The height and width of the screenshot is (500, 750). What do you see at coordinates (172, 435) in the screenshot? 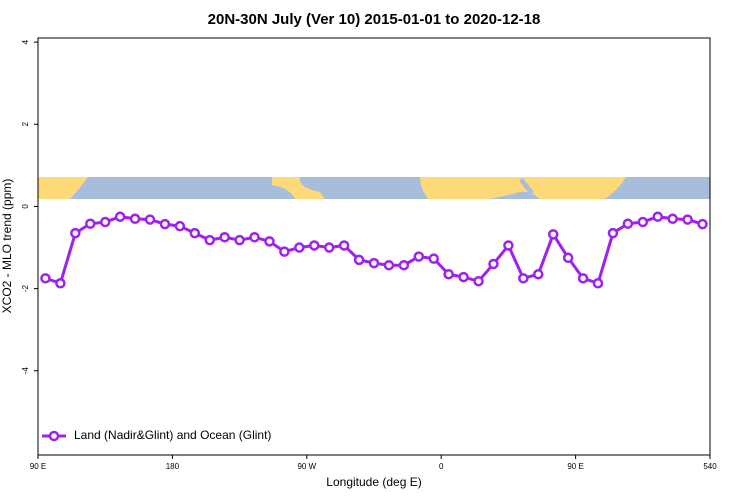
I see `legend-label: Land (Nadir&Glint) and Ocean (Glint)` at bounding box center [172, 435].